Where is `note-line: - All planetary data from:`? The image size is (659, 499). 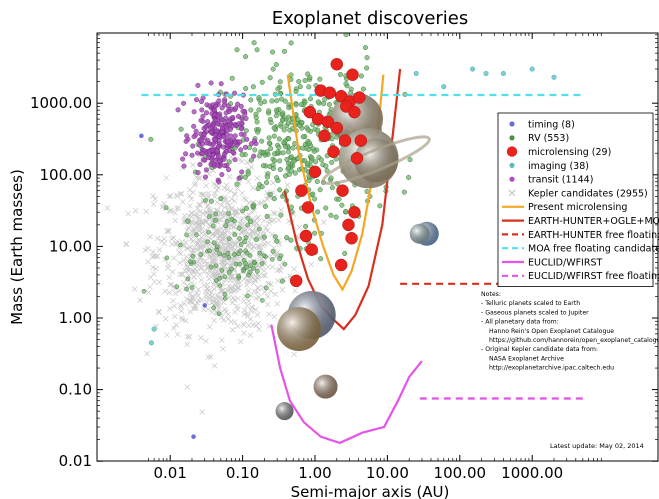 note-line: - All planetary data from: is located at coordinates (520, 322).